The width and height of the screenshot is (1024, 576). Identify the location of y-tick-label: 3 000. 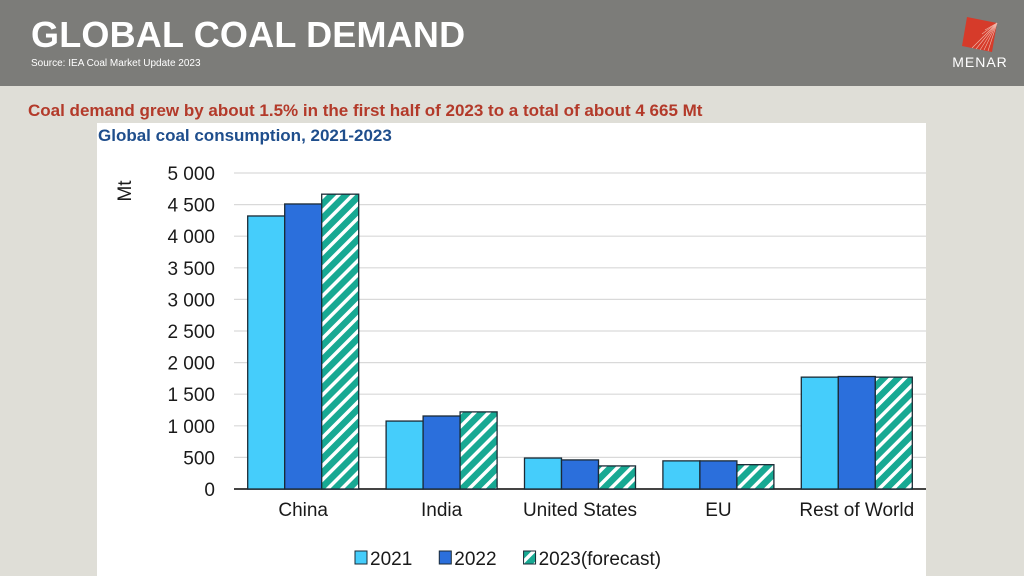
(191, 300).